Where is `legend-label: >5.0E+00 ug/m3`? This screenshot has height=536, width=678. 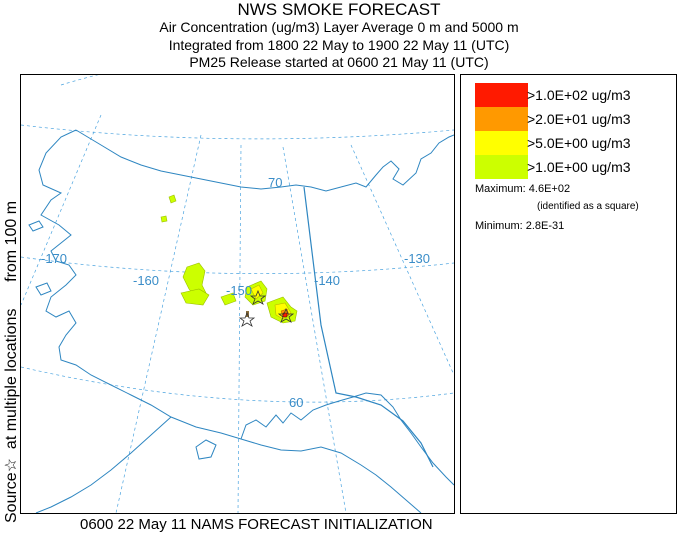 legend-label: >5.0E+00 ug/m3 is located at coordinates (579, 143).